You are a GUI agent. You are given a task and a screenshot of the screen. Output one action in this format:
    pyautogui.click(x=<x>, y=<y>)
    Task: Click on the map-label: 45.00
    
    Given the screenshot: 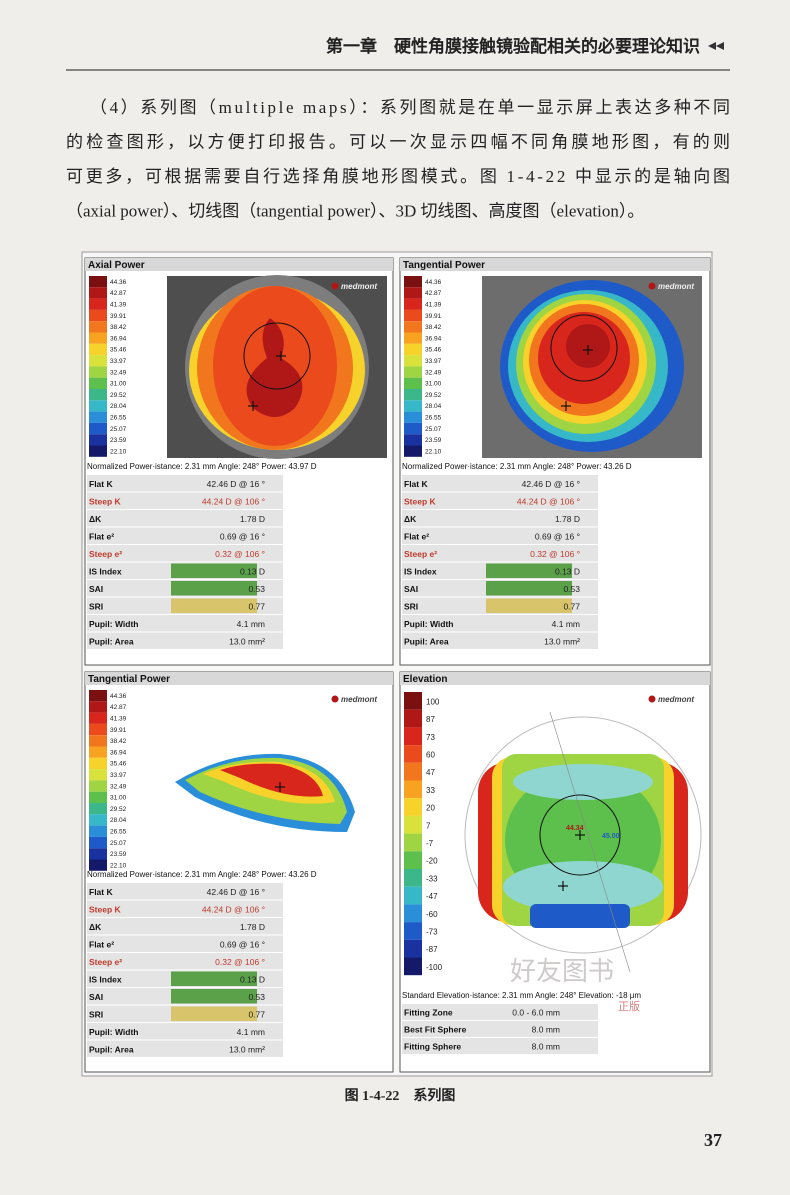 What is the action you would take?
    pyautogui.click(x=611, y=836)
    